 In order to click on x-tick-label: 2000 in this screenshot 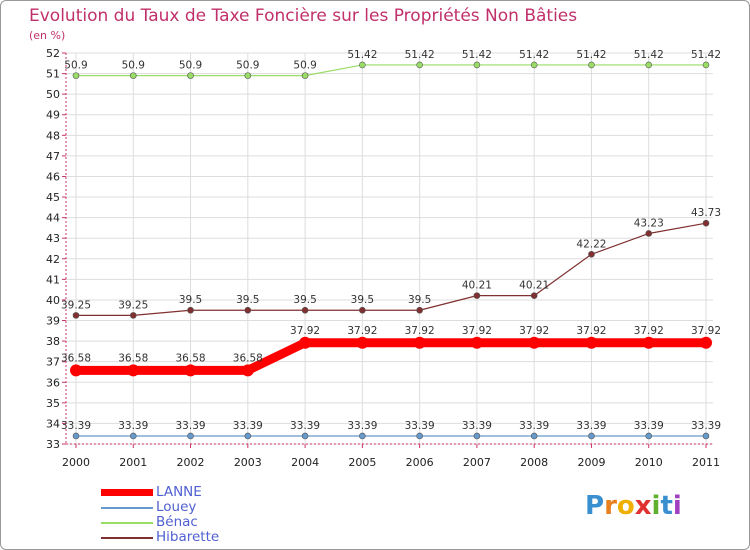, I will do `click(76, 462)`.